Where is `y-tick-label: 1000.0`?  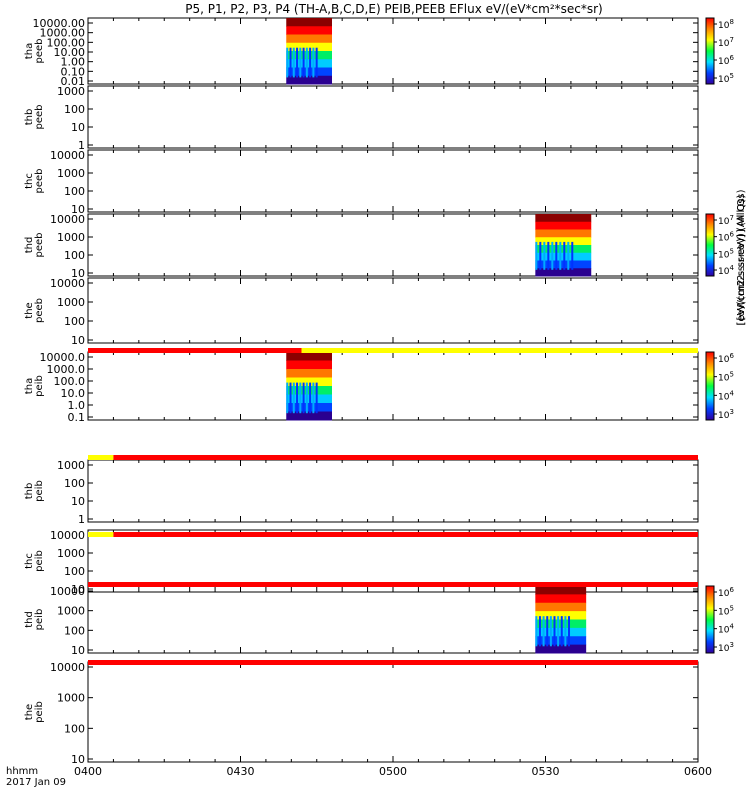 y-tick-label: 1000.0 is located at coordinates (66, 369).